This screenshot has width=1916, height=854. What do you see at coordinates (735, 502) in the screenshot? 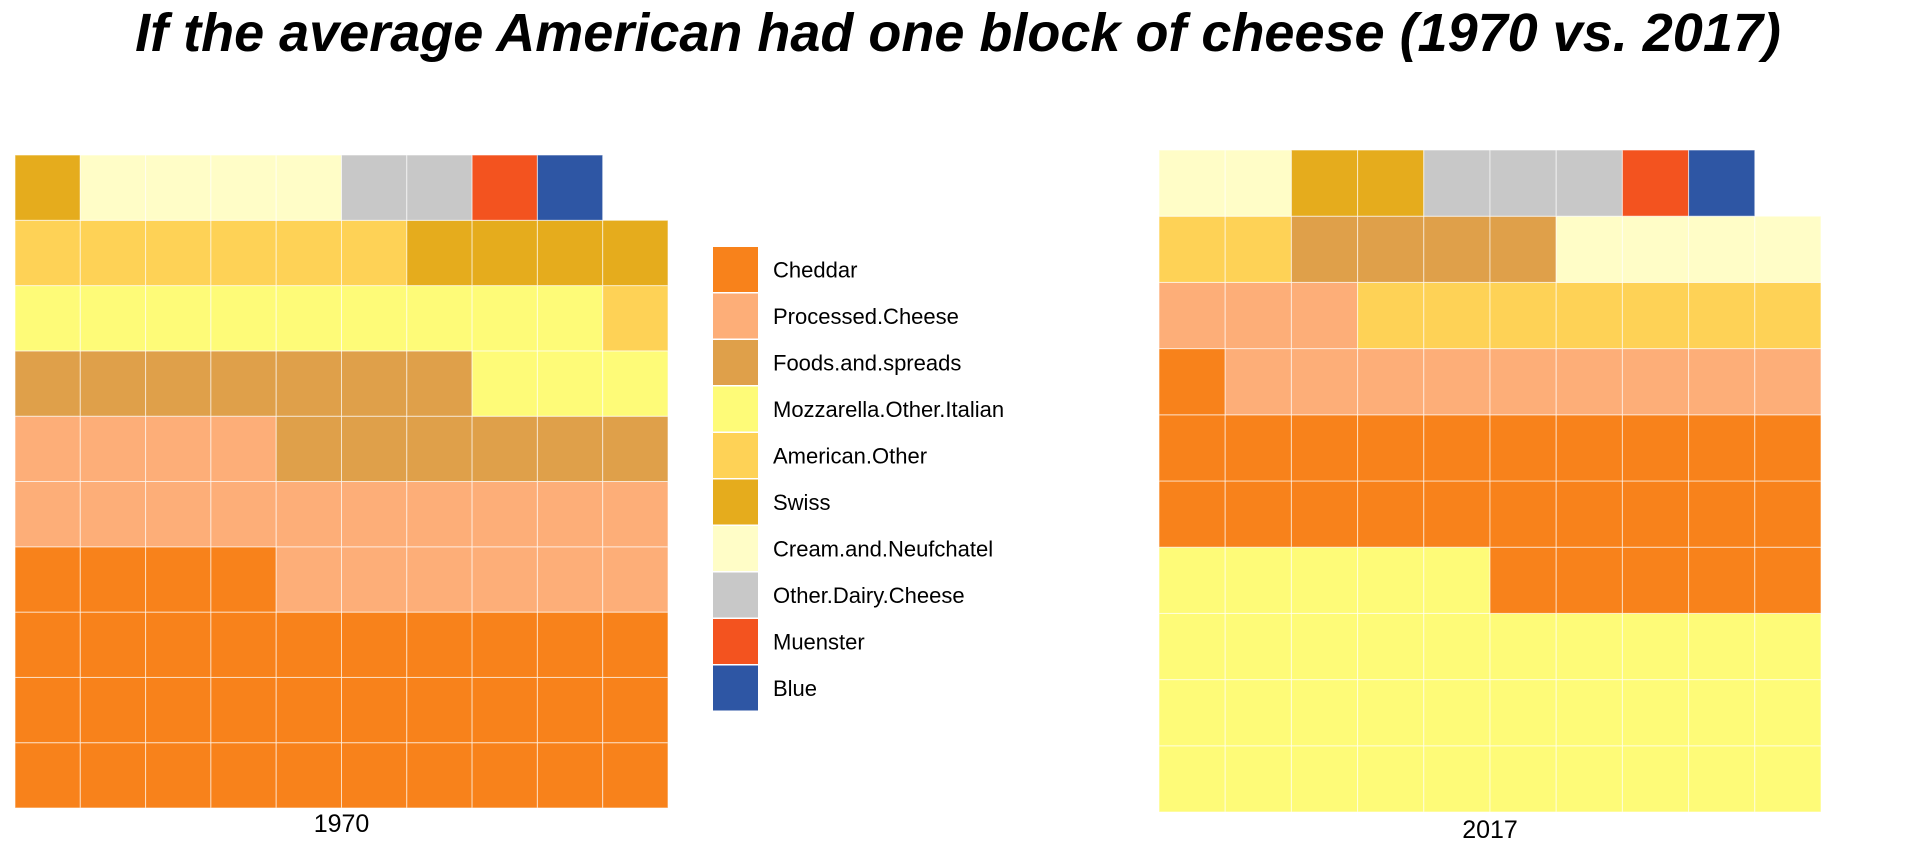
I see `legend-swatch-swiss` at bounding box center [735, 502].